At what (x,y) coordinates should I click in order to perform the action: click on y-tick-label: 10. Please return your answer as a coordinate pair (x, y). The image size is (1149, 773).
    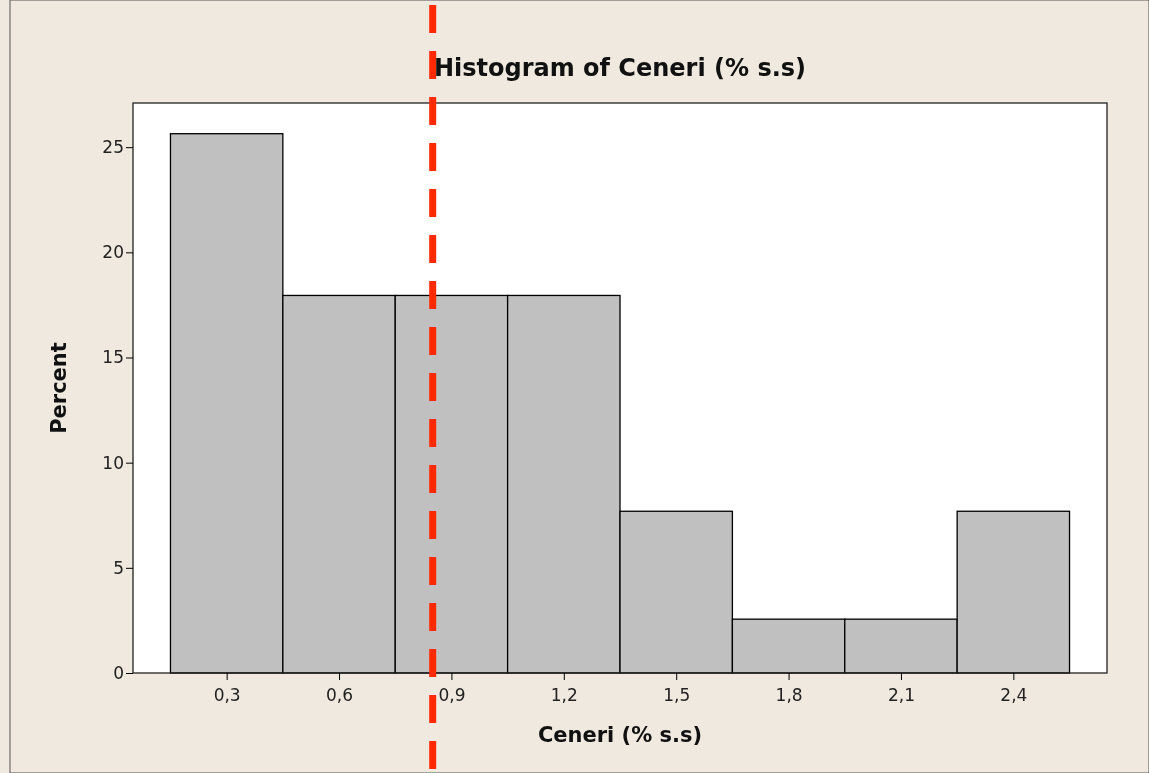
    Looking at the image, I should click on (113, 462).